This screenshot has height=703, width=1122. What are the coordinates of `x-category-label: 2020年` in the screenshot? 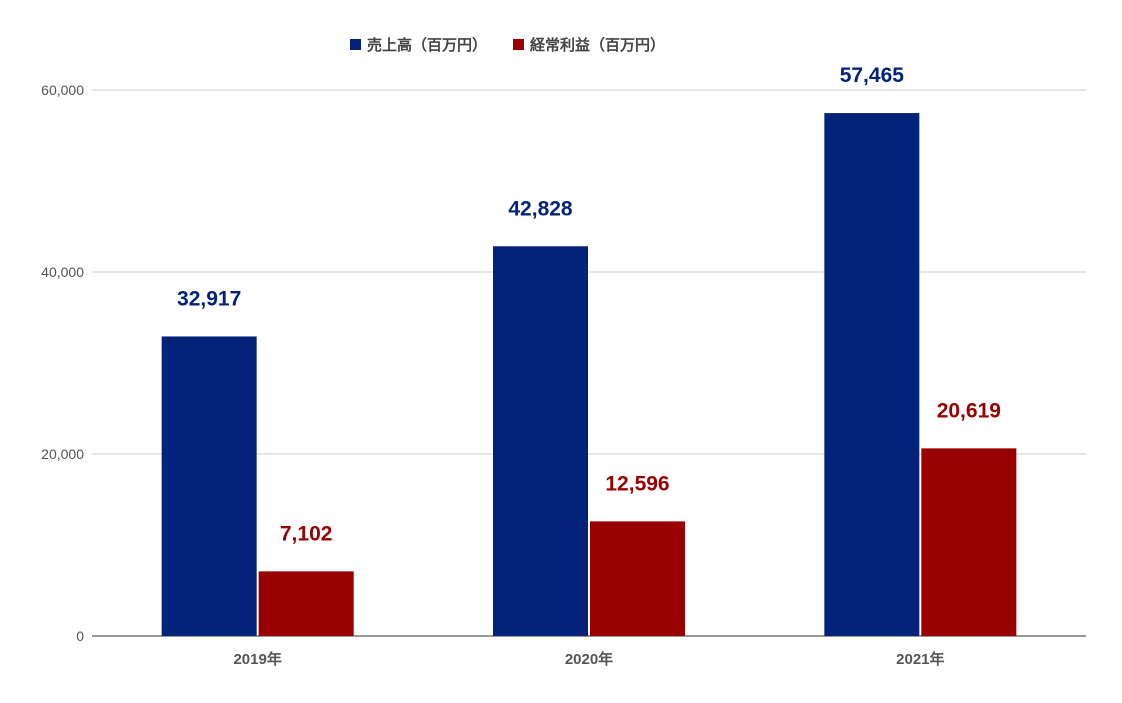 It's located at (589, 659).